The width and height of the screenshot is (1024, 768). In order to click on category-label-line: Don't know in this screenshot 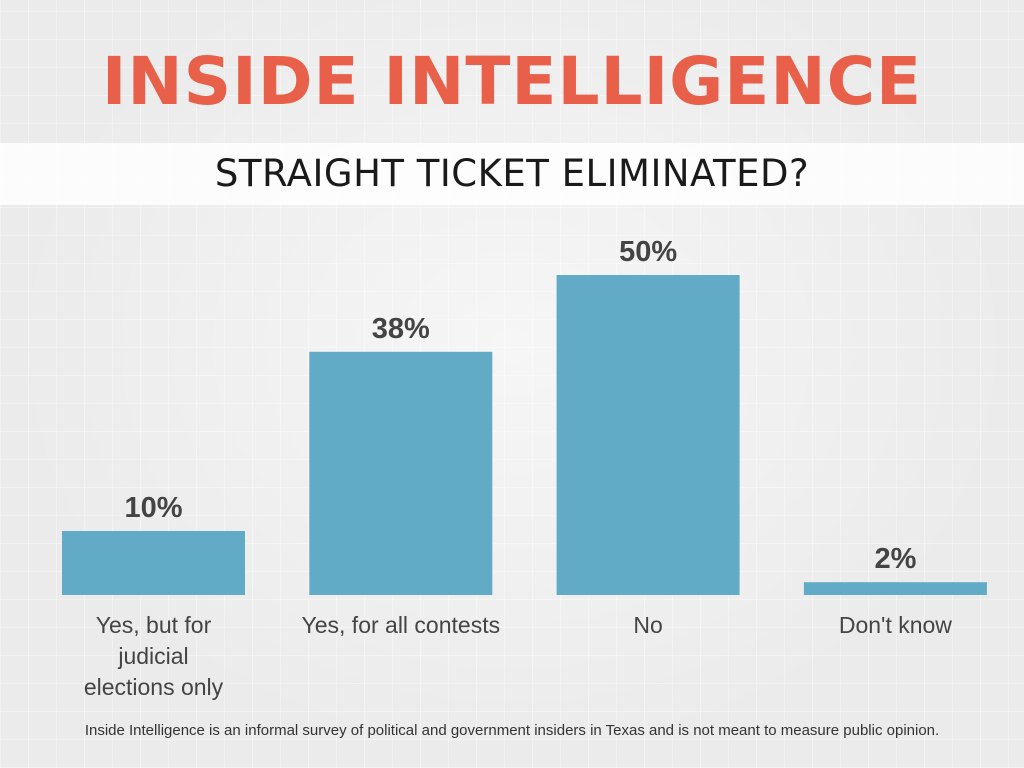, I will do `click(895, 625)`.